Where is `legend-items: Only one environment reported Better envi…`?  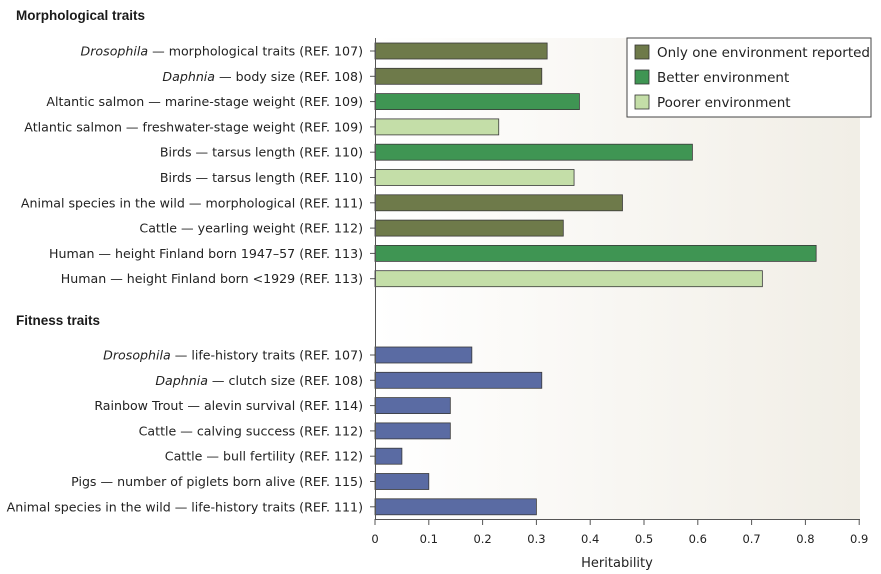
legend-items: Only one environment reported Better envi… is located at coordinates (752, 77).